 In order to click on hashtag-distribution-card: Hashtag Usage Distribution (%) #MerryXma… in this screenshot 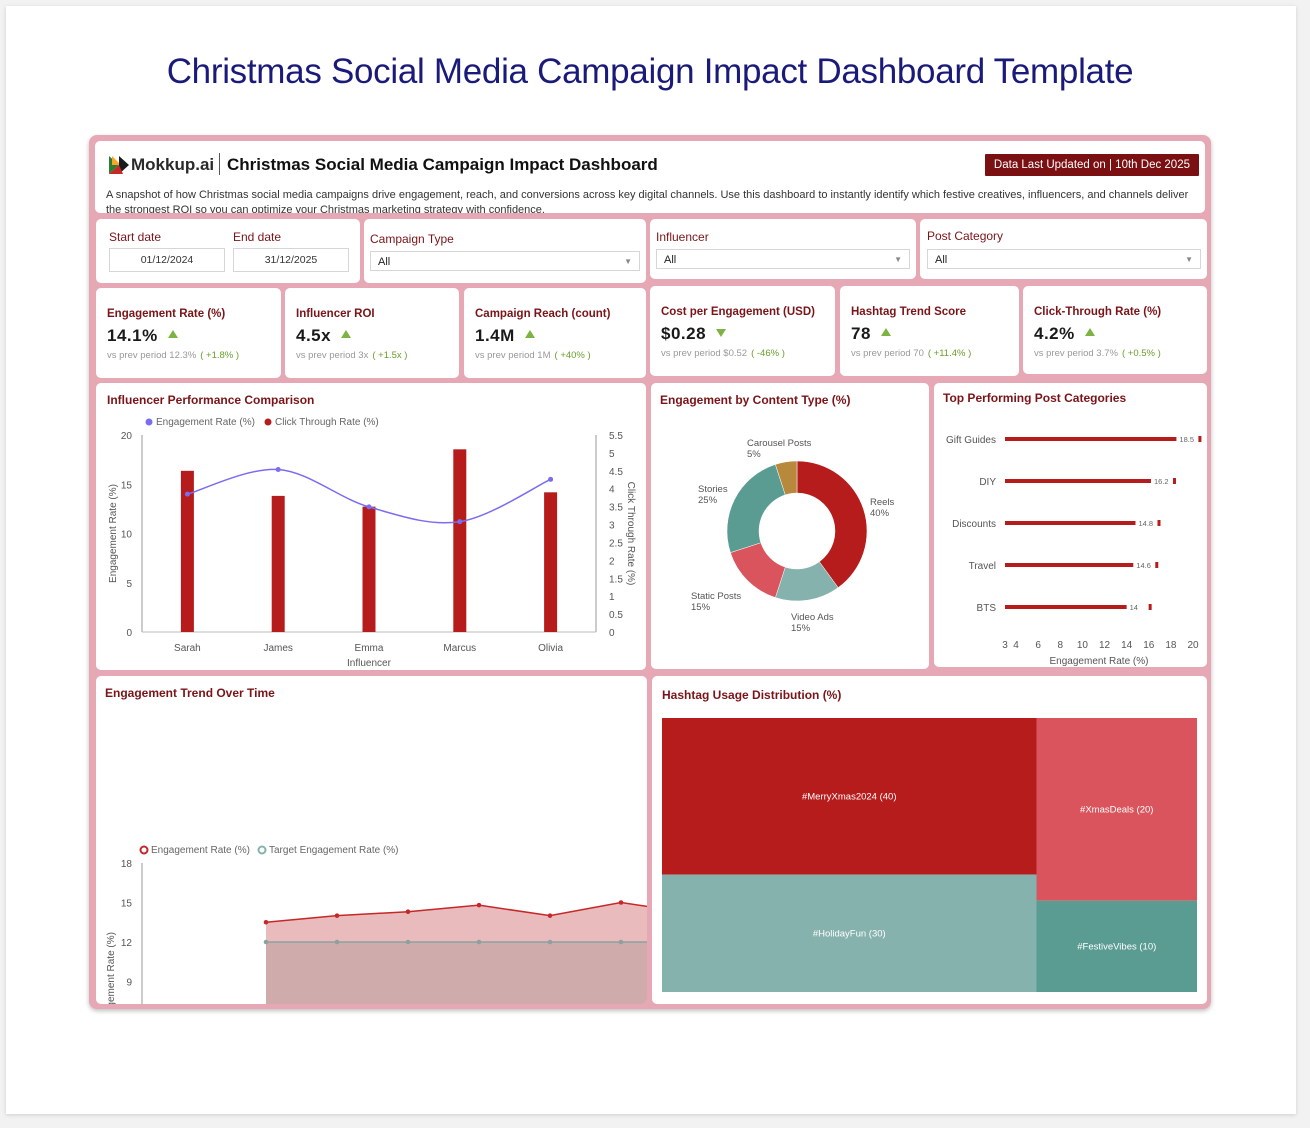, I will do `click(929, 840)`.